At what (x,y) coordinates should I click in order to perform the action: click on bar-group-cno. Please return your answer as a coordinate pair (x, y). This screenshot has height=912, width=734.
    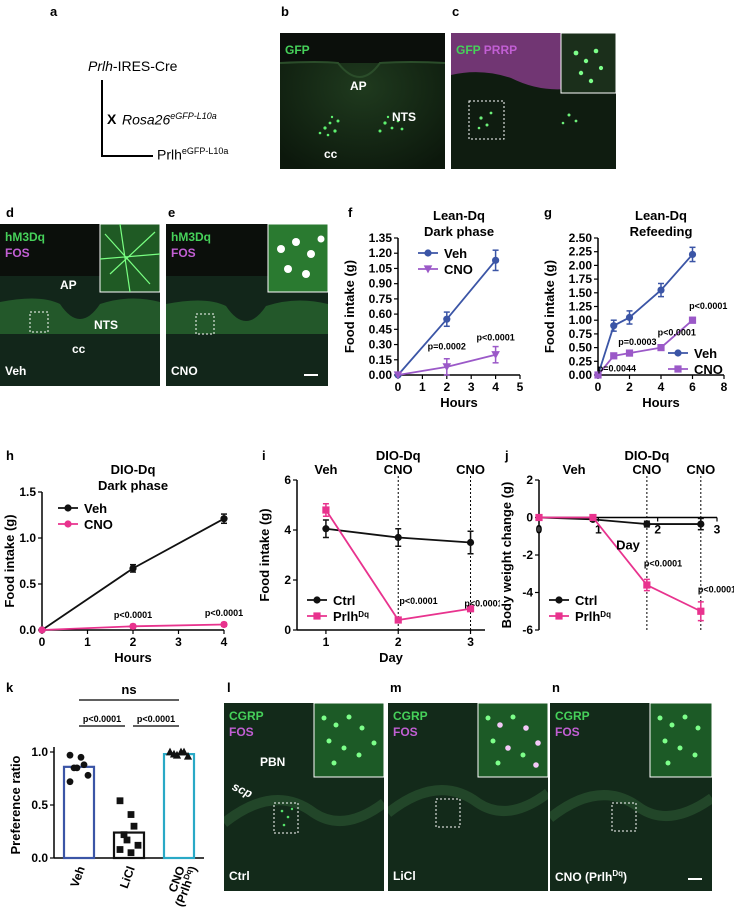
    Looking at the image, I should click on (179, 803).